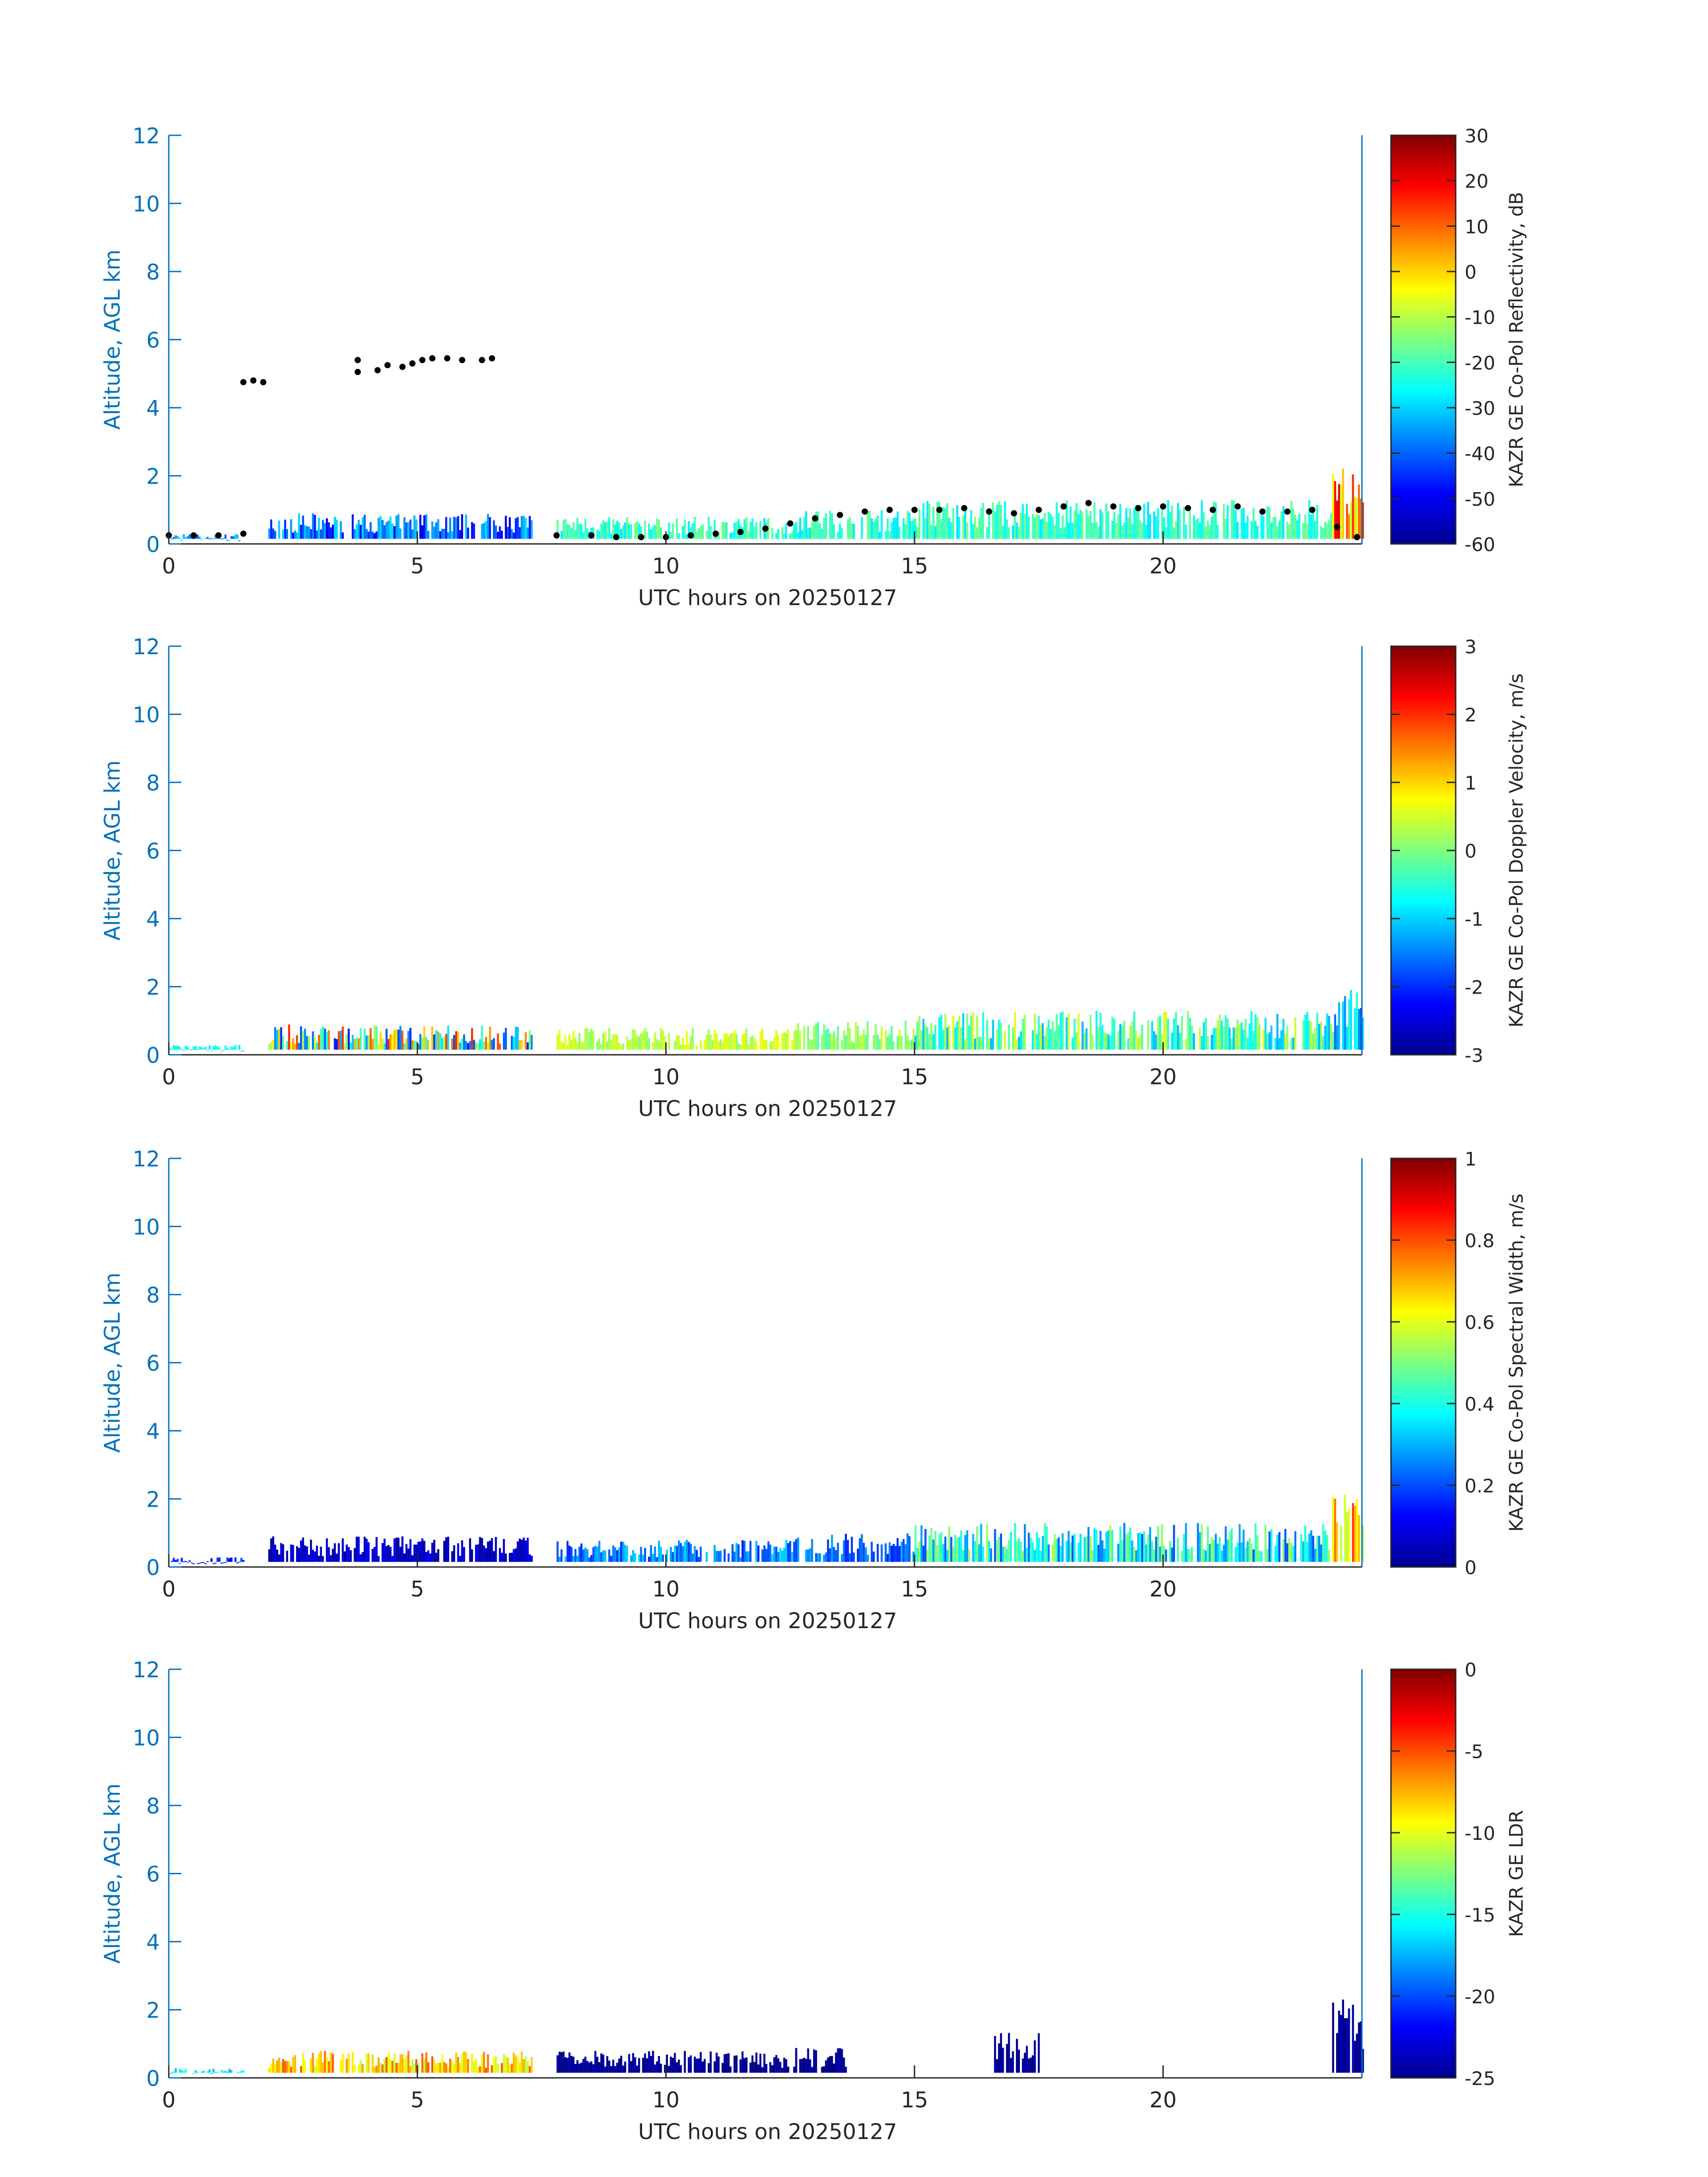 The height and width of the screenshot is (2177, 1708). I want to click on y-tick-label: 0, so click(153, 1055).